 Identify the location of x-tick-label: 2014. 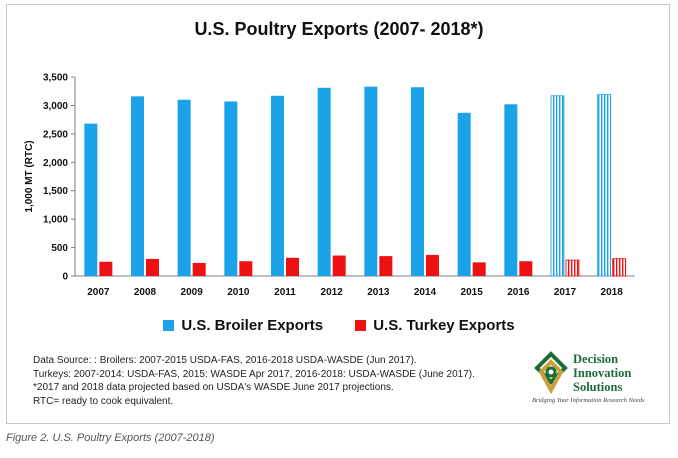
(425, 292).